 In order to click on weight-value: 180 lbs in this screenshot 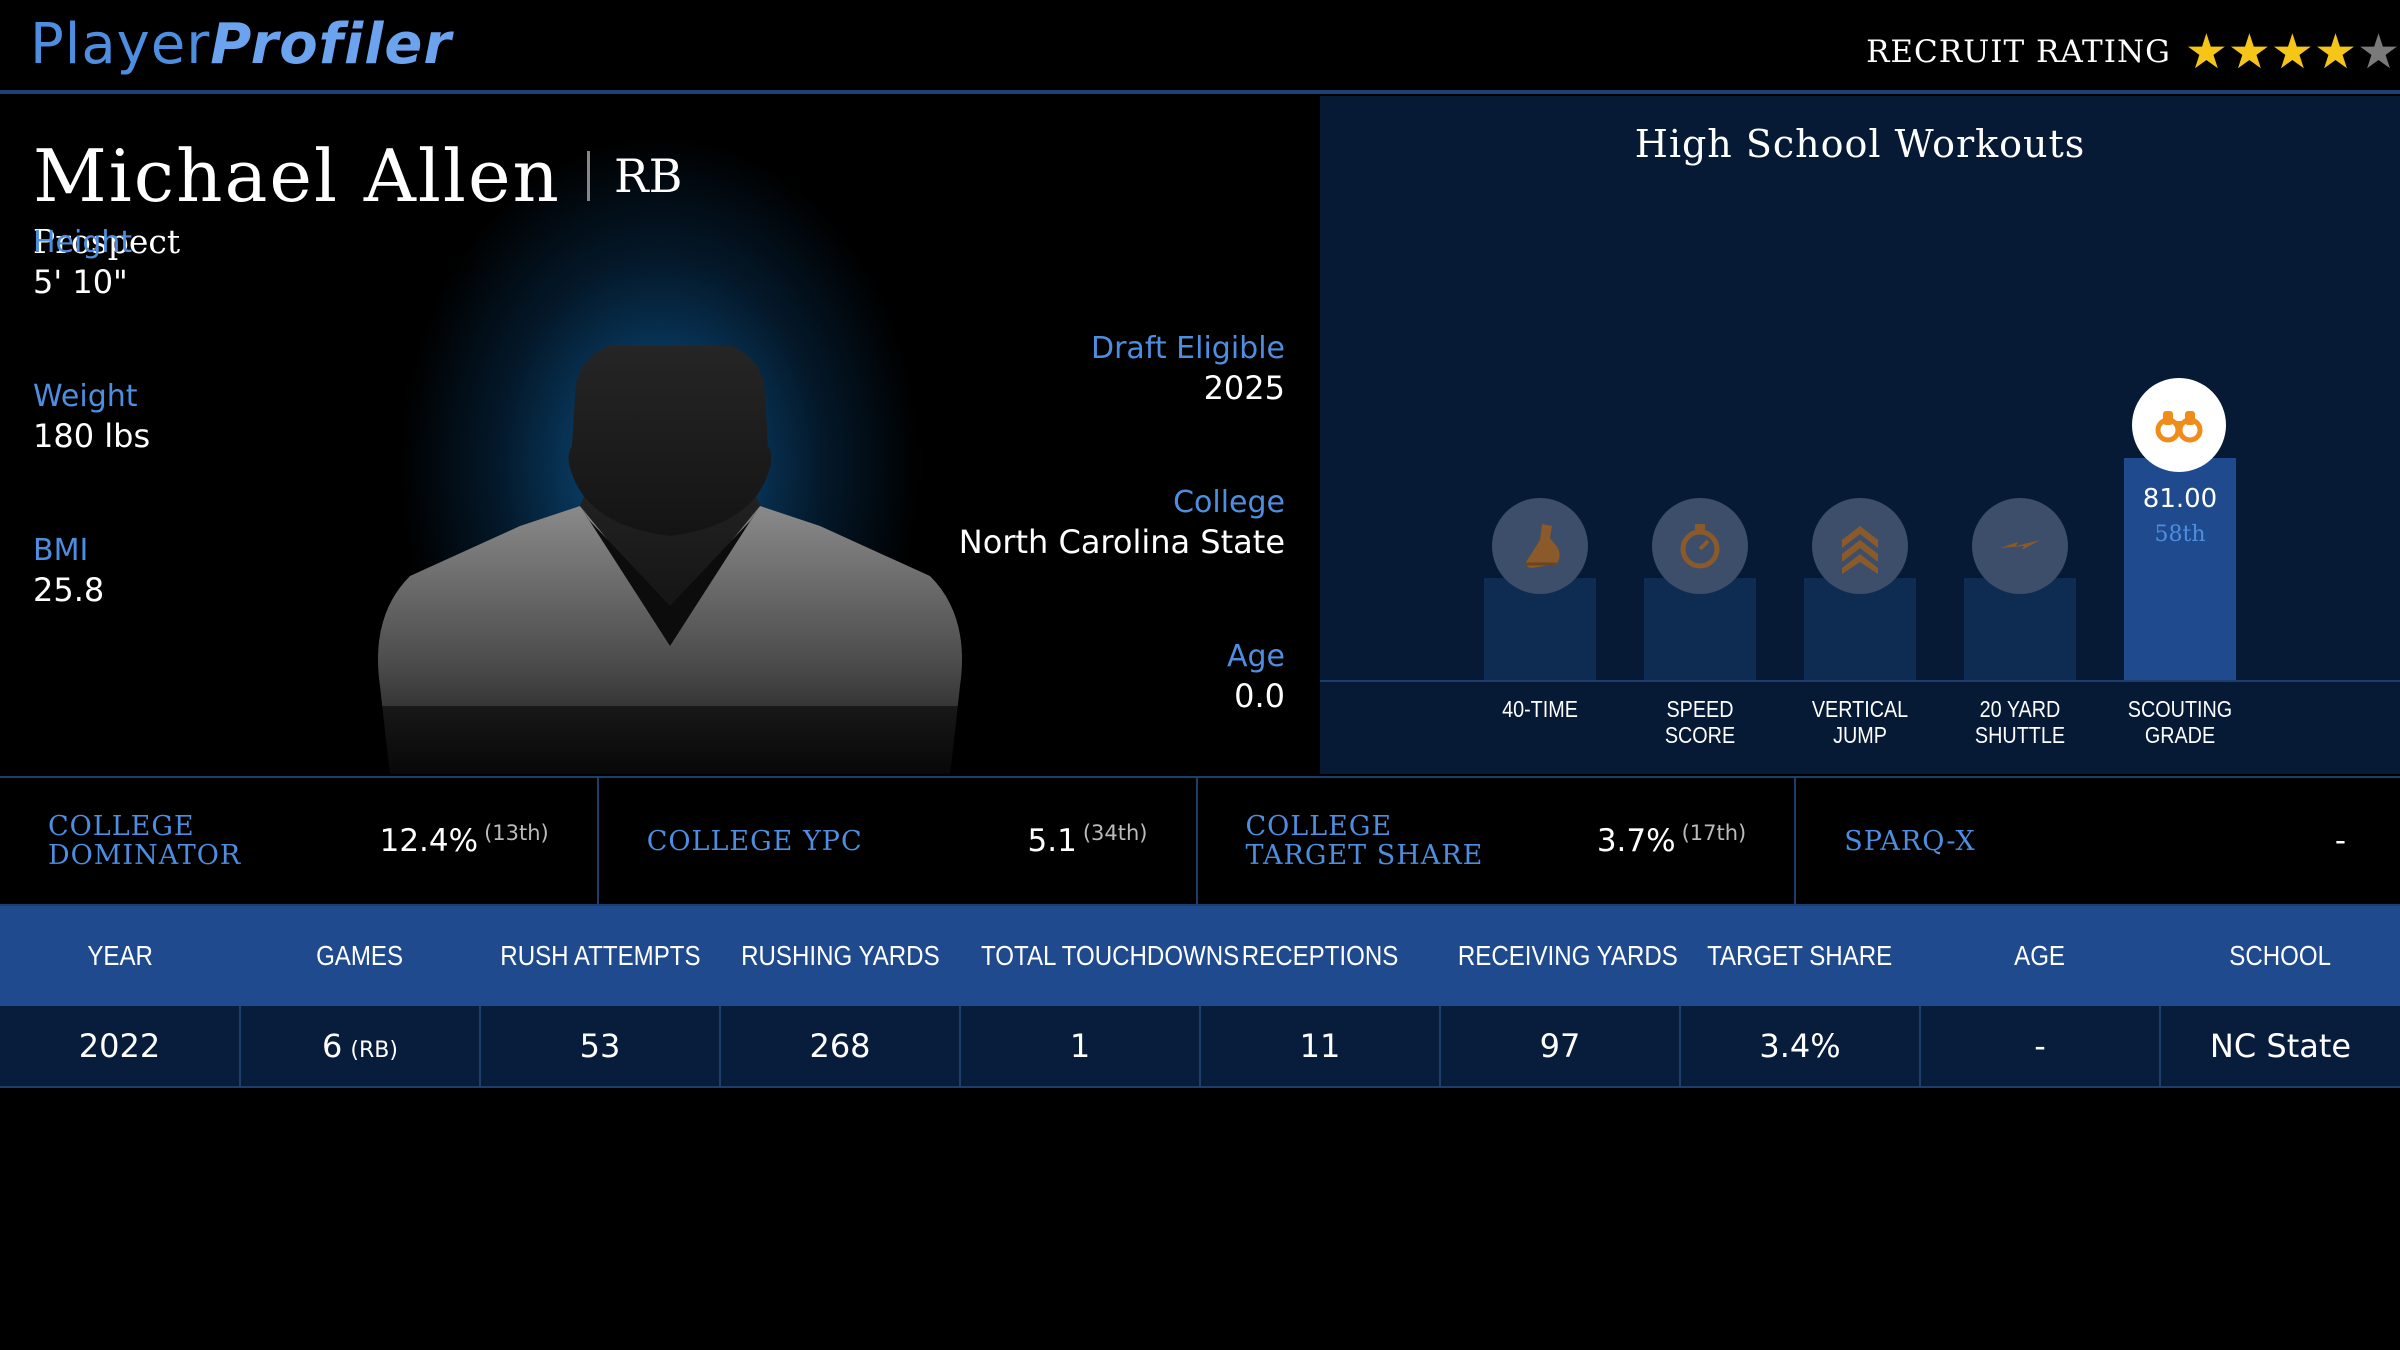, I will do `click(92, 436)`.